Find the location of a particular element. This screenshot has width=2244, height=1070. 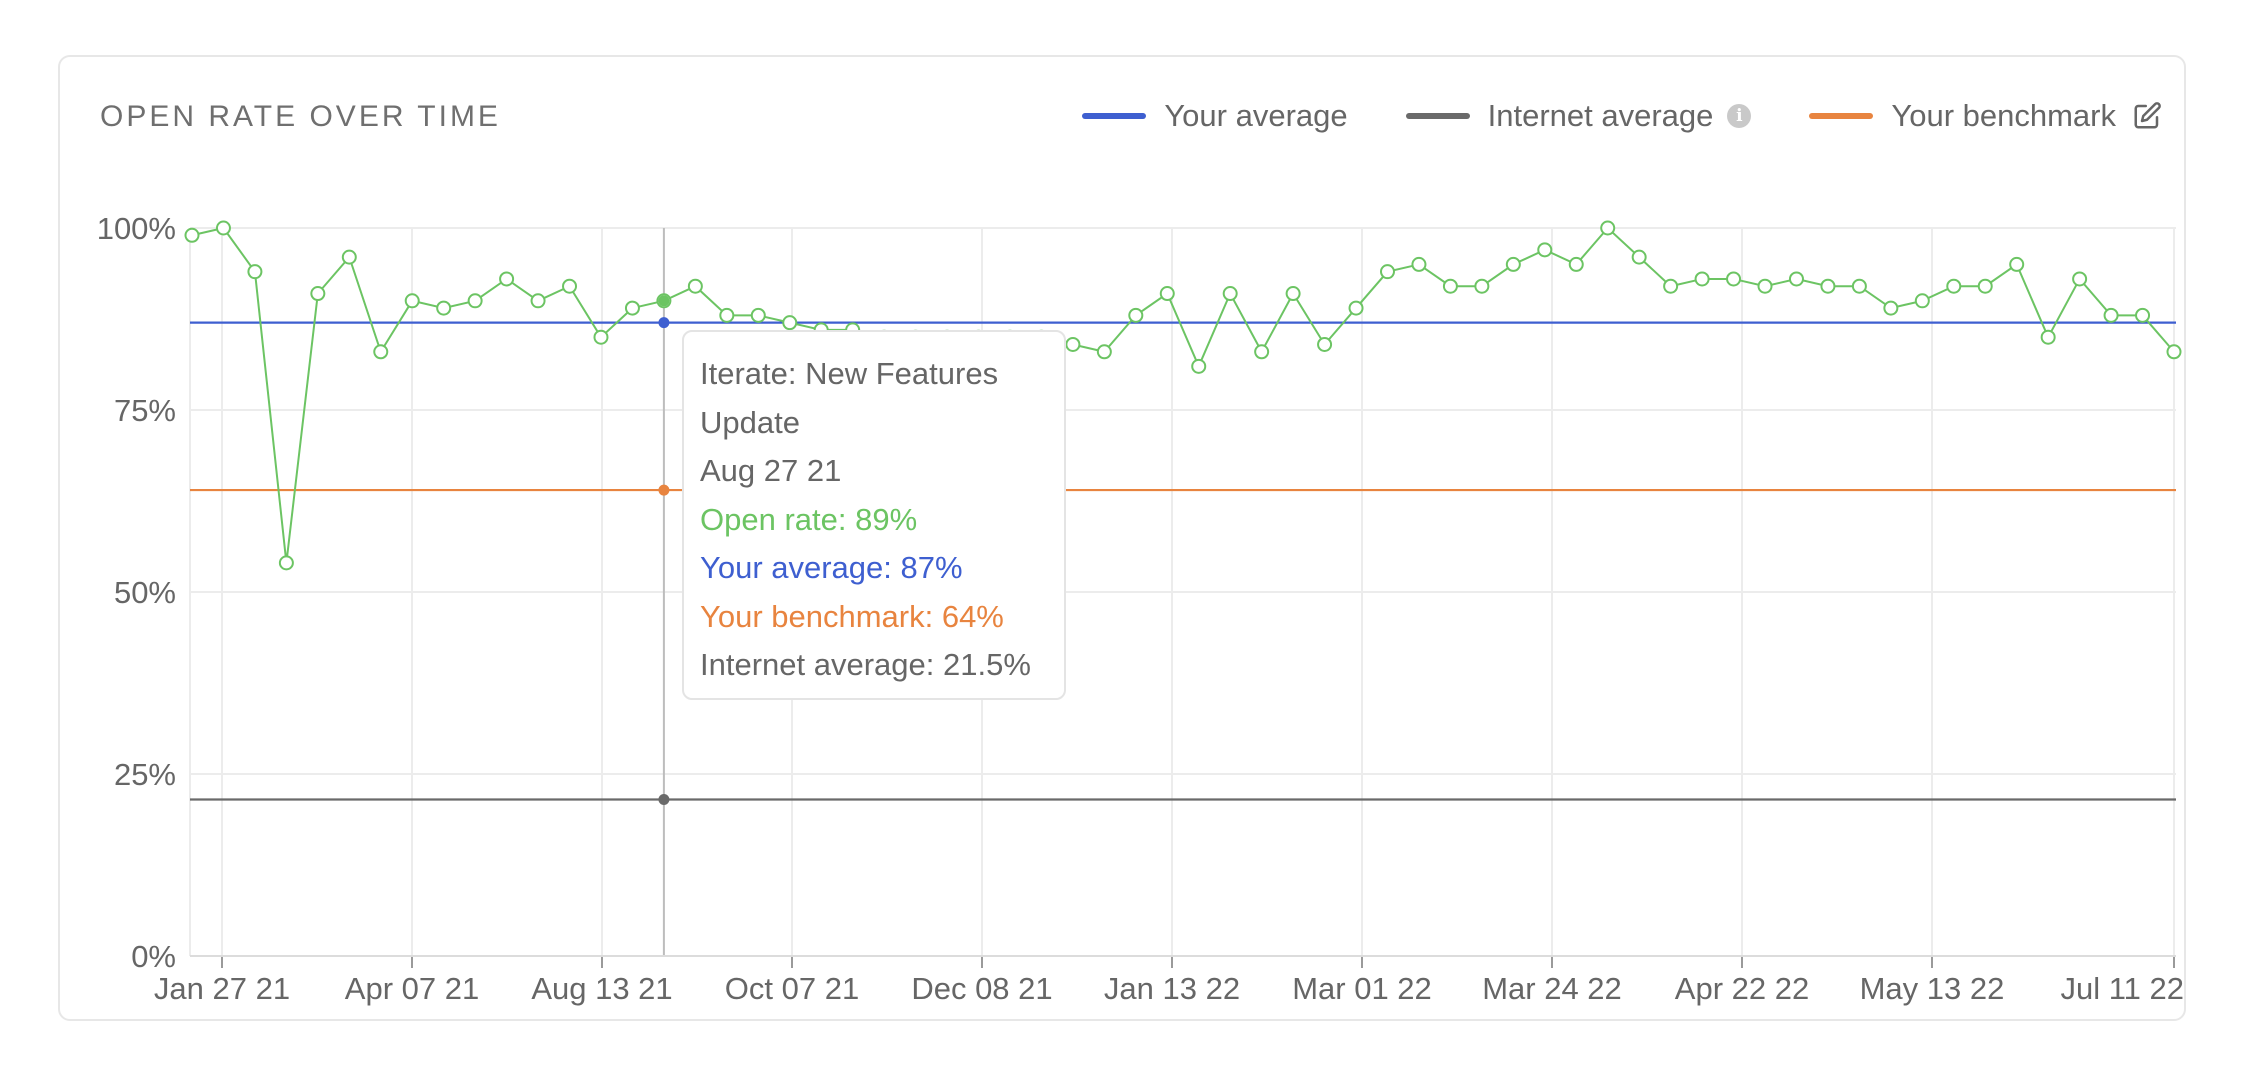

legend-label-your-benchmark: Your benchmark is located at coordinates (2003, 115).